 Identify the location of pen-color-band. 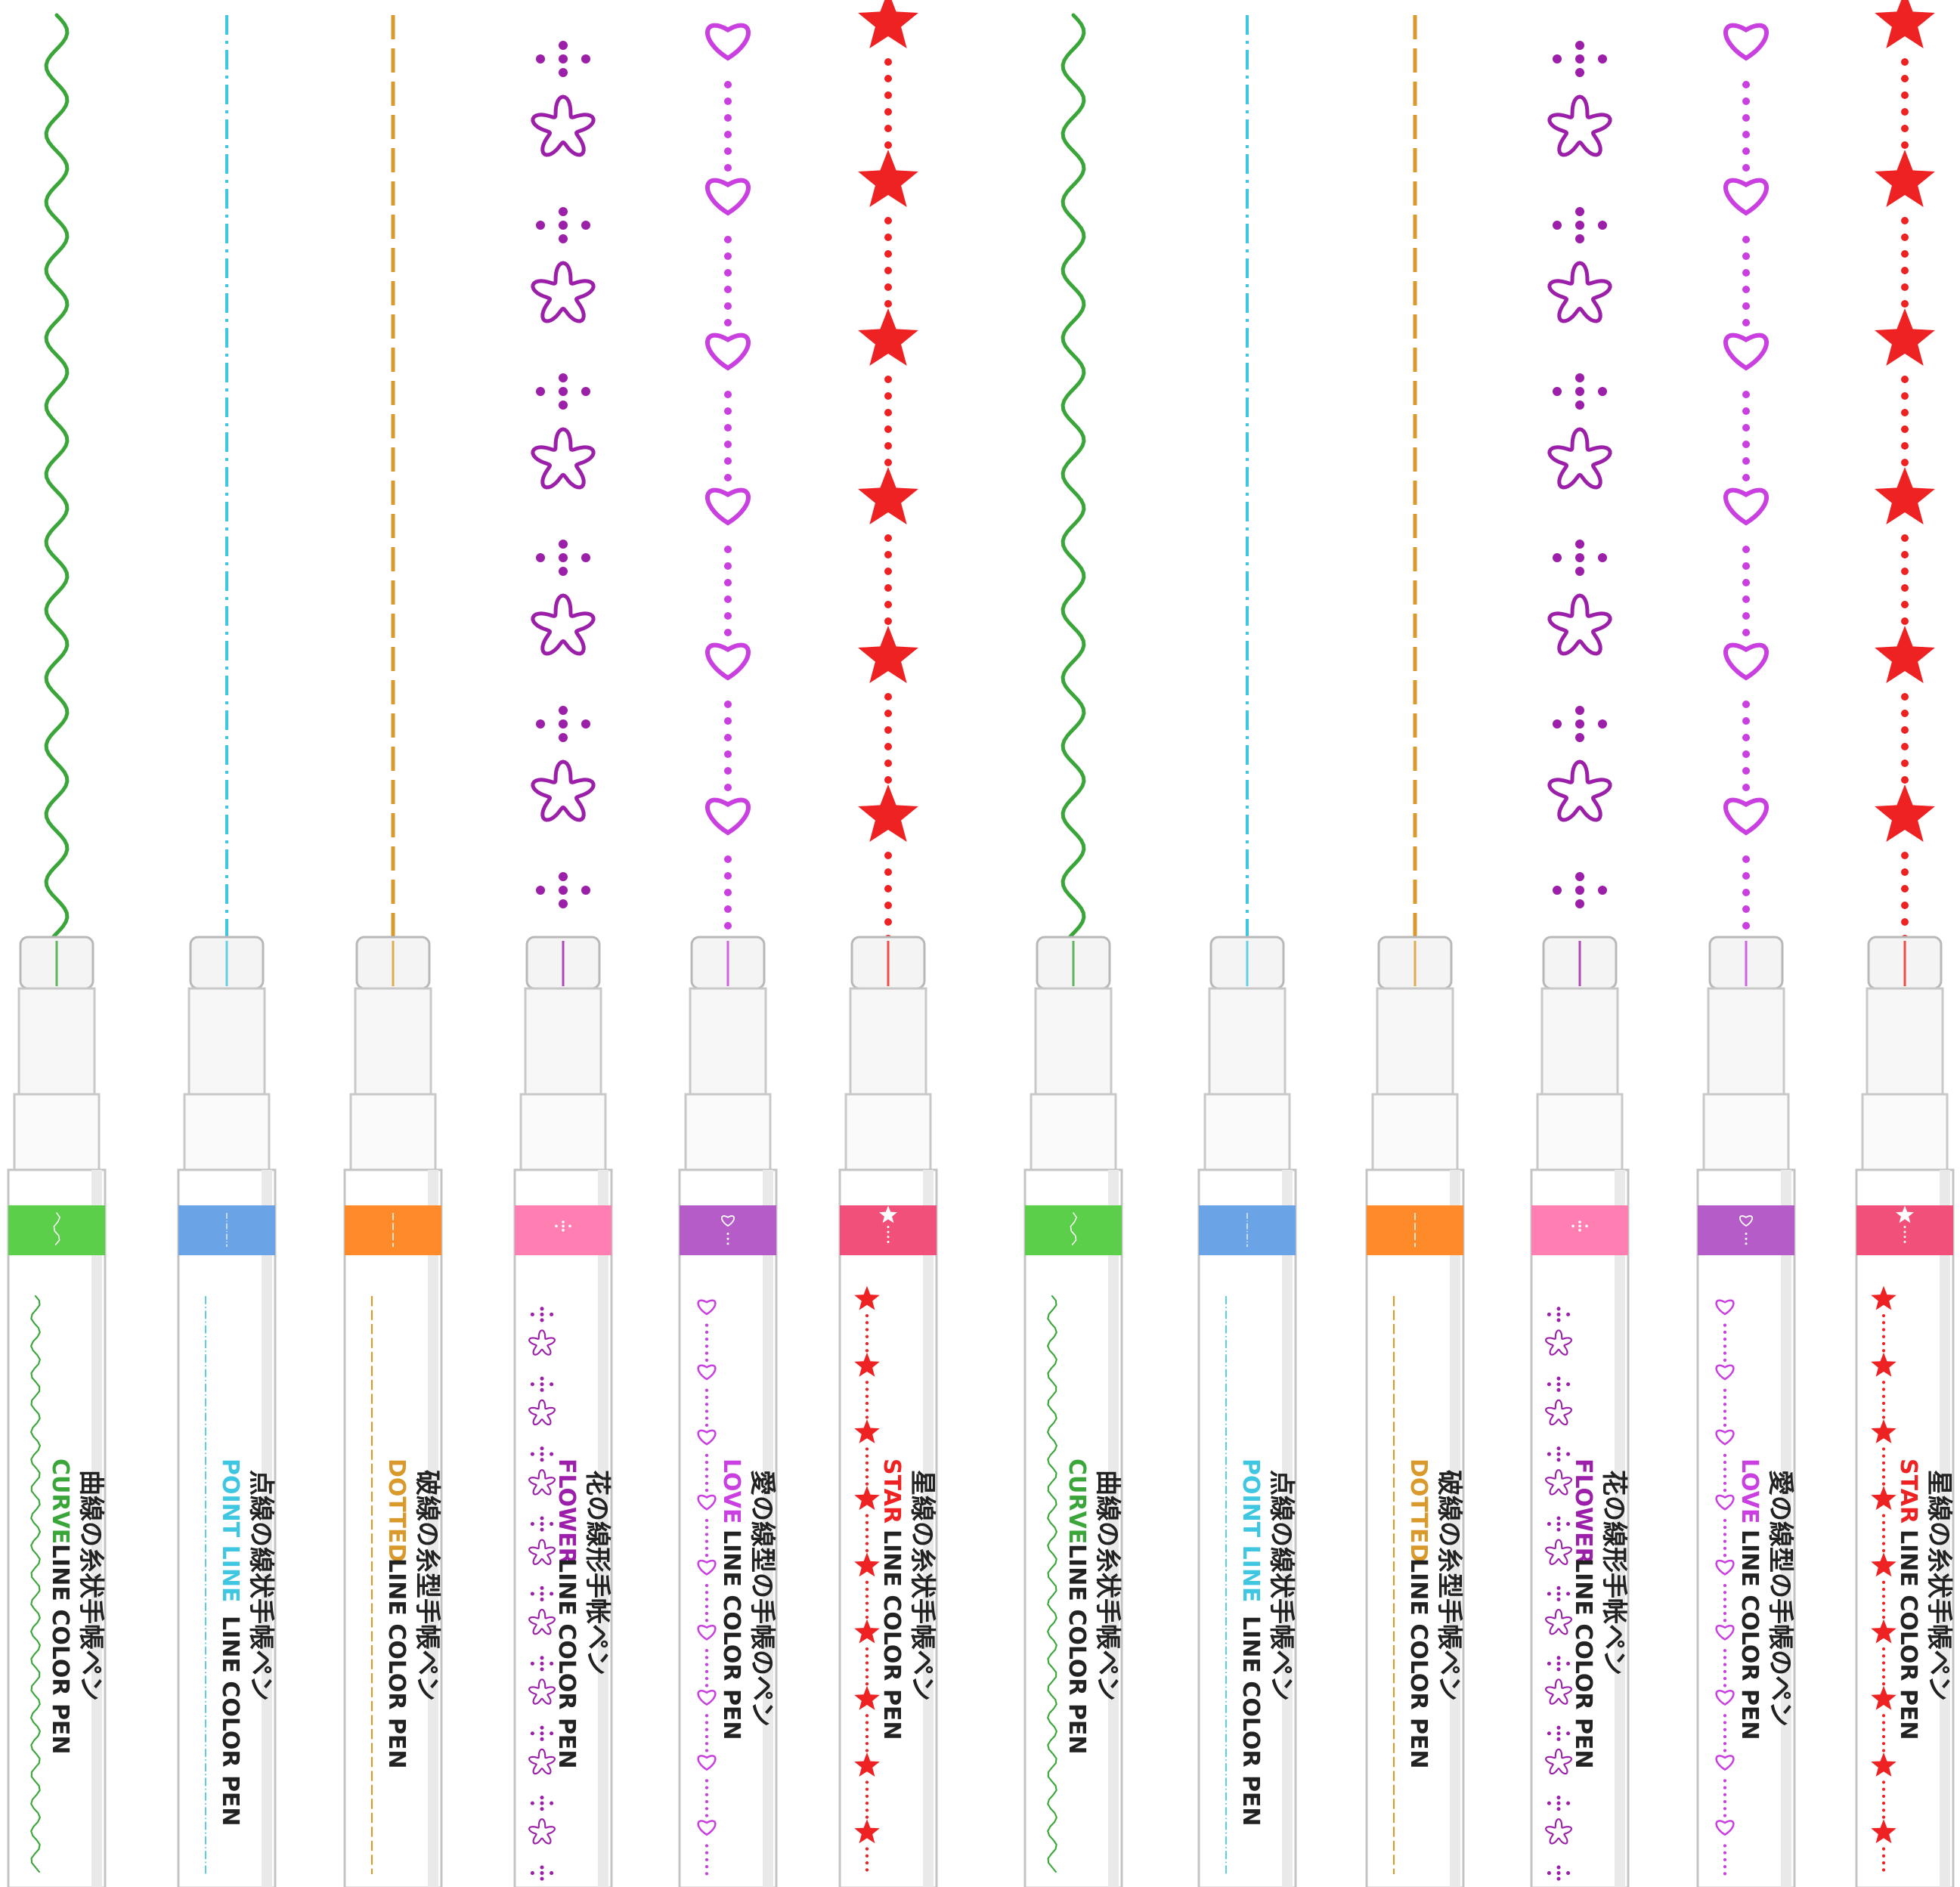
(226, 1230).